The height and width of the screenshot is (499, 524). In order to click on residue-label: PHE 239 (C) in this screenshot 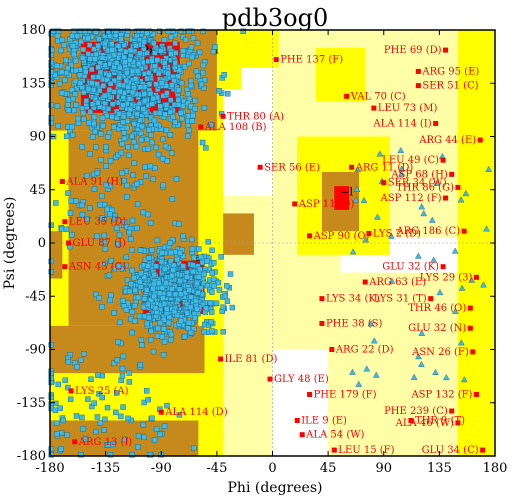, I will do `click(416, 411)`.